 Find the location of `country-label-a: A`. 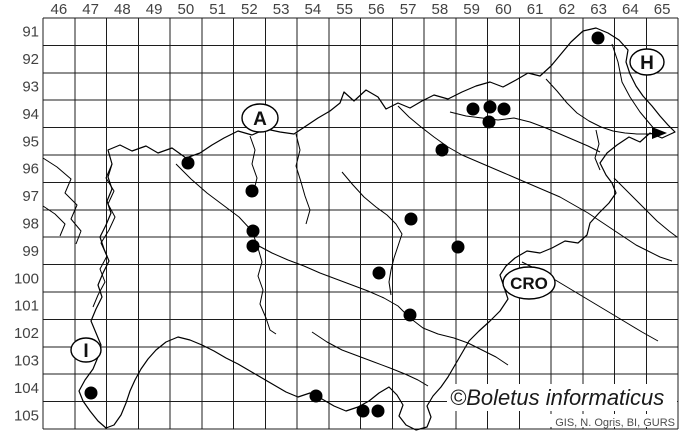

country-label-a: A is located at coordinates (260, 119).